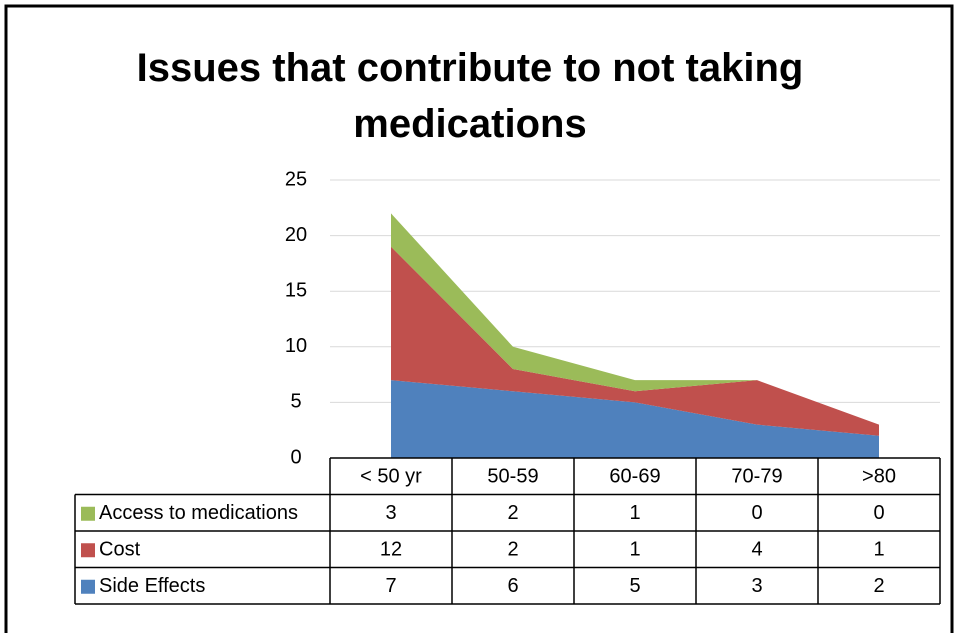  I want to click on x-tick-label: 70-79, so click(756, 477).